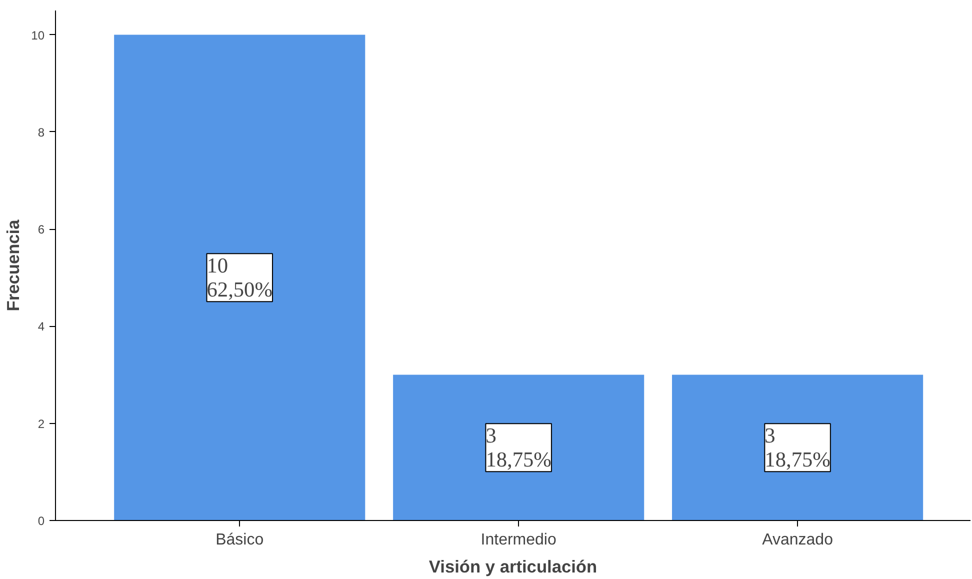 This screenshot has width=972, height=579. Describe the element at coordinates (240, 540) in the screenshot. I see `x-tick-label: Básico` at that location.